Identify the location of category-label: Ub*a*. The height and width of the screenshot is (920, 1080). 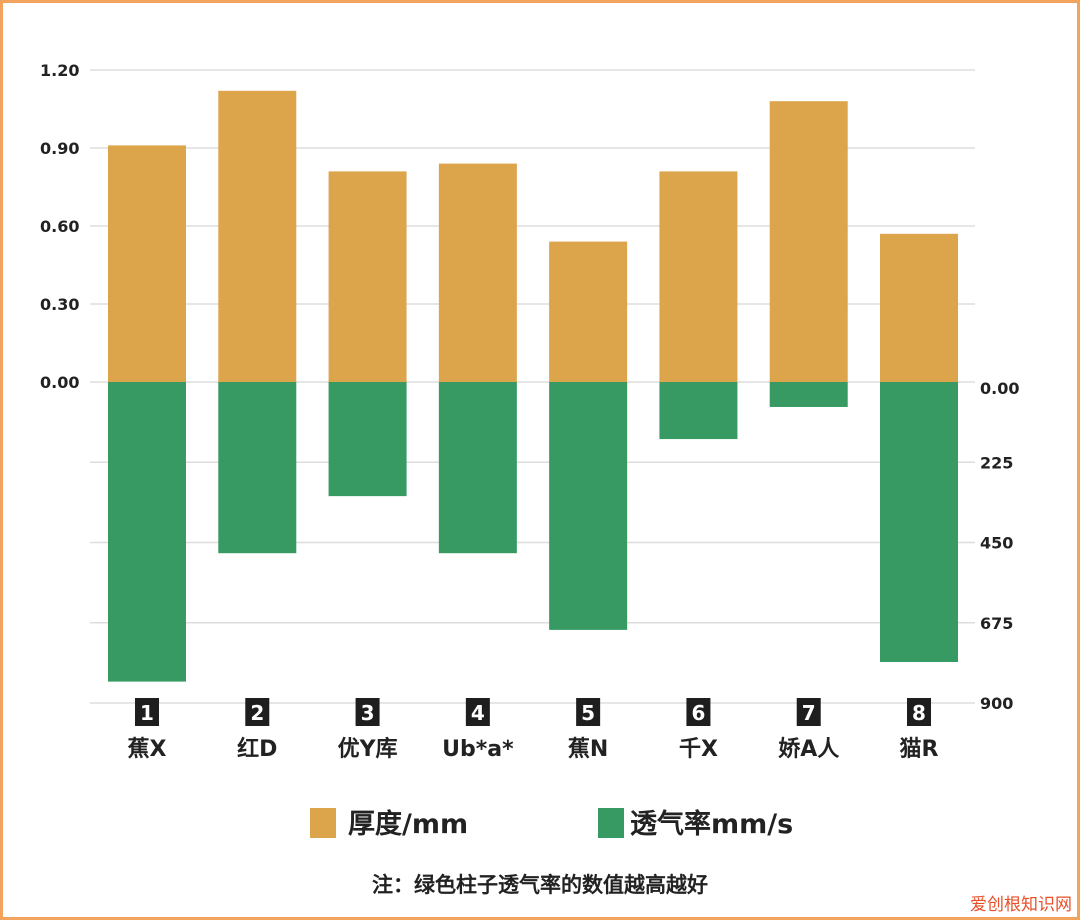
(478, 749).